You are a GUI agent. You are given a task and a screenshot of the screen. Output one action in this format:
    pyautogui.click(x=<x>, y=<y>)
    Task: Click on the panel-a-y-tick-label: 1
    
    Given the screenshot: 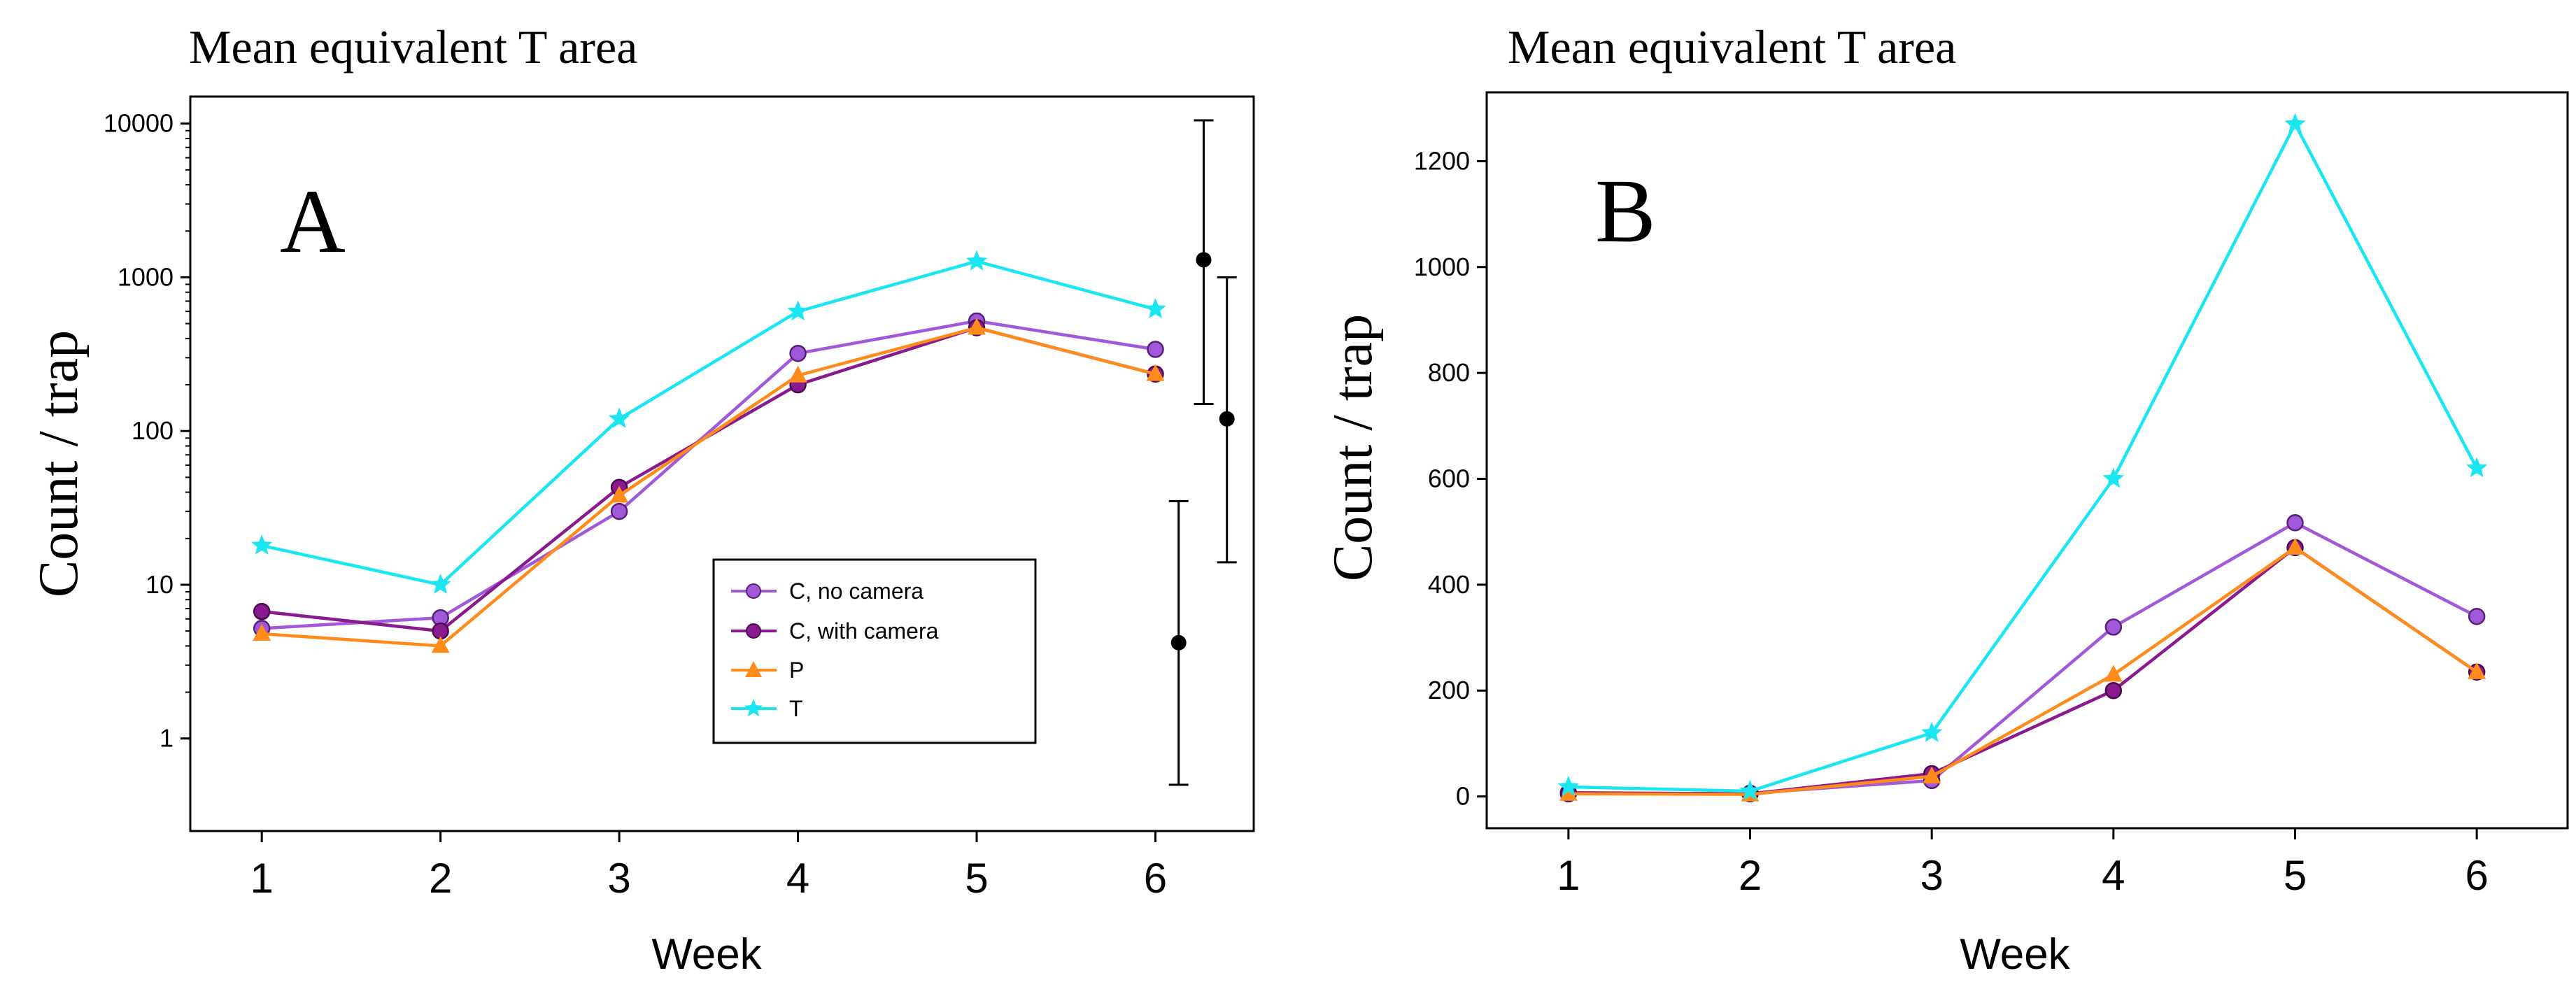 What is the action you would take?
    pyautogui.click(x=167, y=738)
    